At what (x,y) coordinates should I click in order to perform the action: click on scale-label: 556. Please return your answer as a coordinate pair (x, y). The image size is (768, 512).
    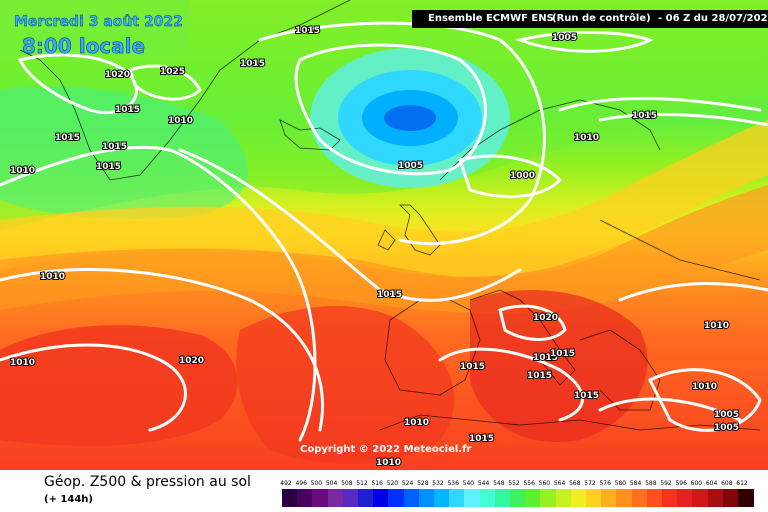
    Looking at the image, I should click on (529, 483).